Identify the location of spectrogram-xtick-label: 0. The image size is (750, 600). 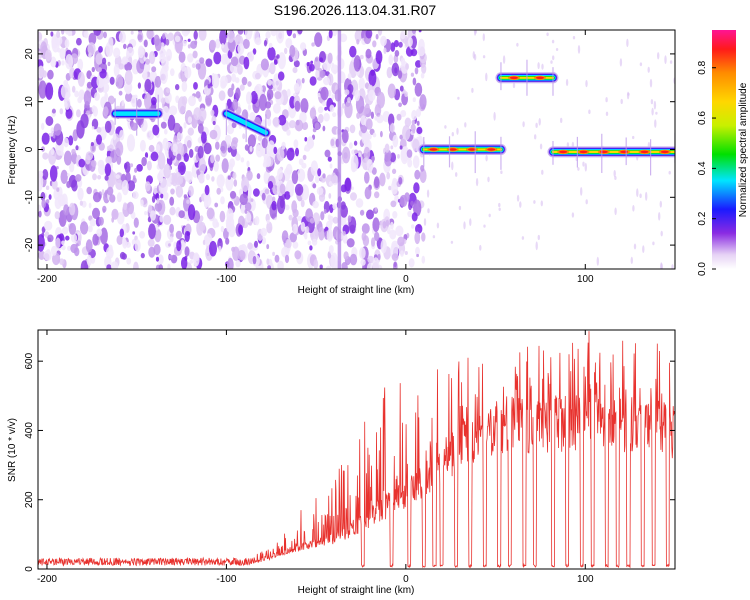
(406, 279).